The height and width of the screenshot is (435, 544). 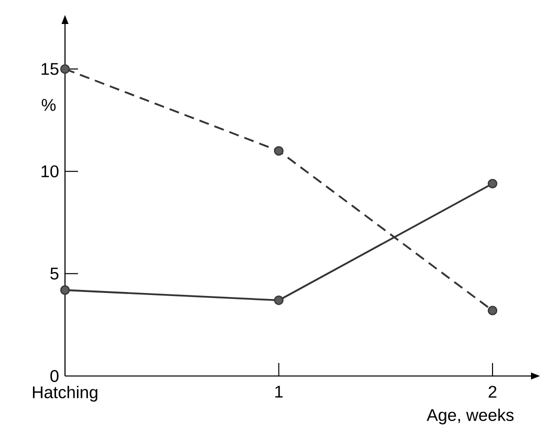 I want to click on x-tick-label: Hatching, so click(x=65, y=394).